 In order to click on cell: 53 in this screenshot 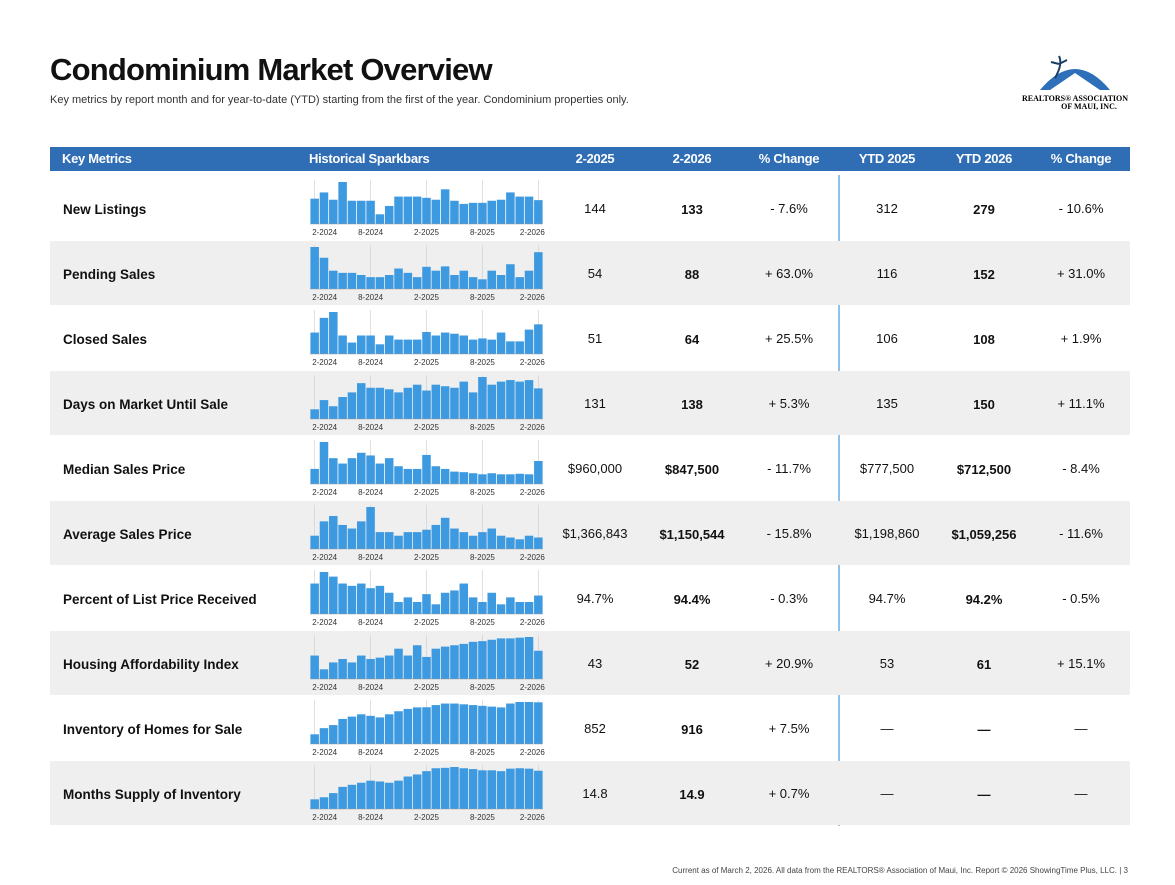, I will do `click(887, 663)`.